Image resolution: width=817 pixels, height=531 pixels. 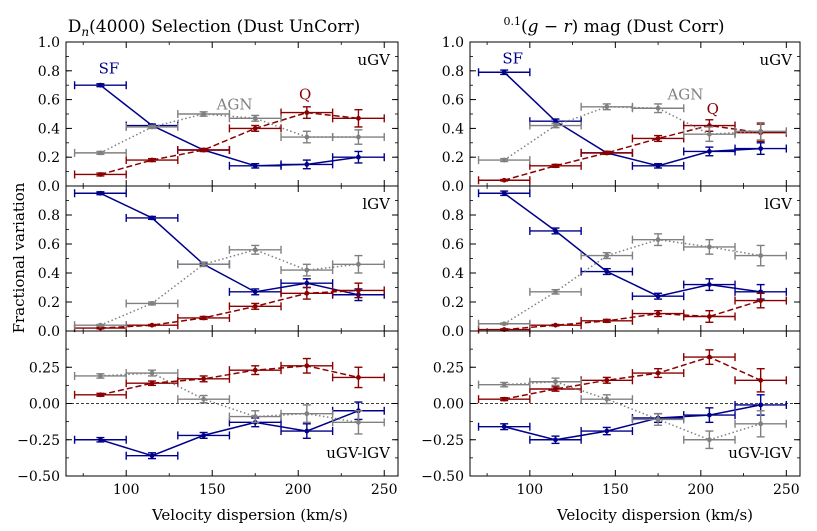 I want to click on series-sf, so click(x=632, y=245).